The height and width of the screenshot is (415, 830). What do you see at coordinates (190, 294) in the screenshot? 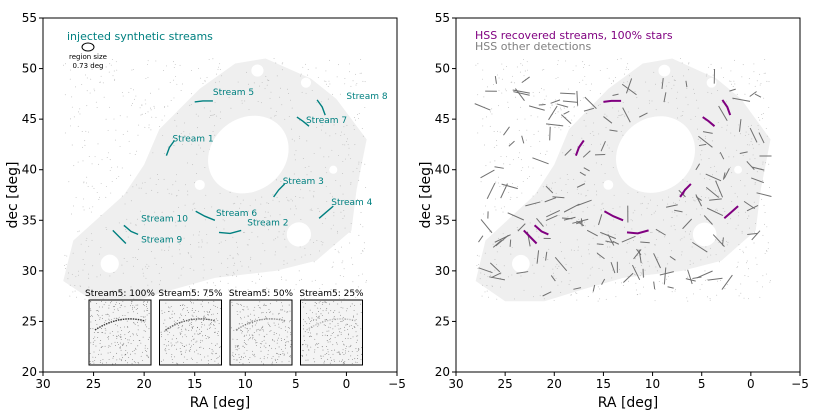
I see `inset-title: Stream5: 75%` at bounding box center [190, 294].